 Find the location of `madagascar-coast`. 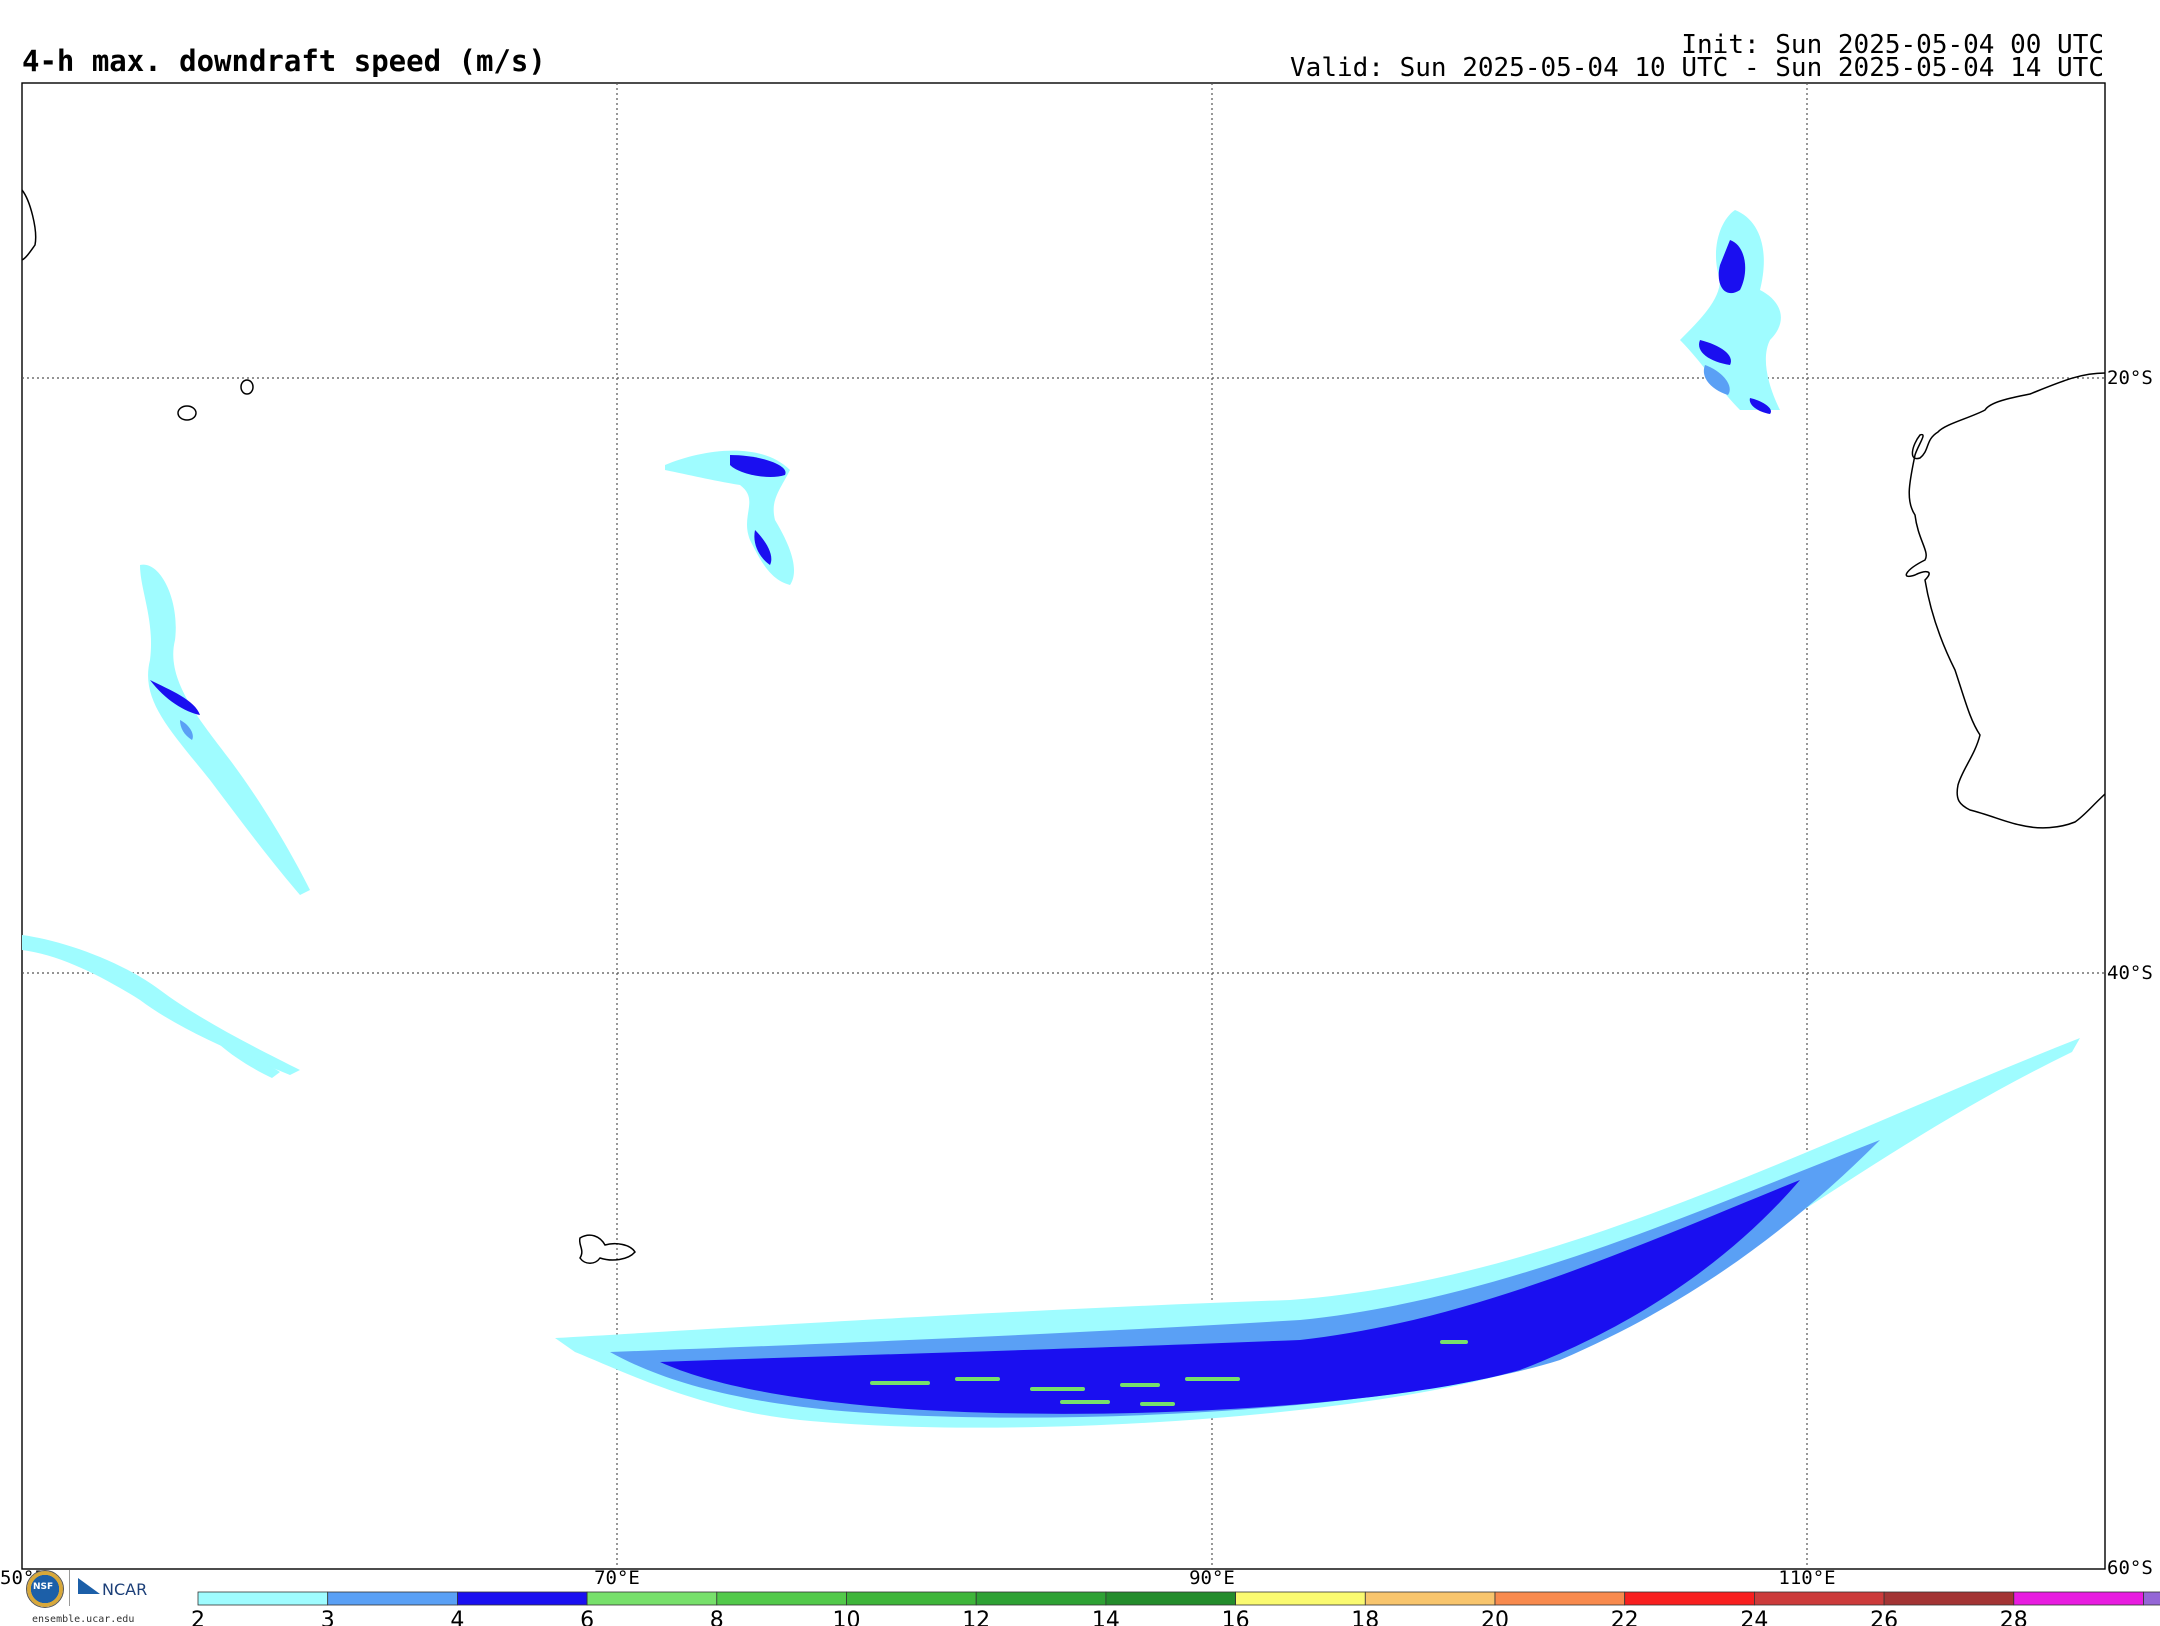

madagascar-coast is located at coordinates (29, 225).